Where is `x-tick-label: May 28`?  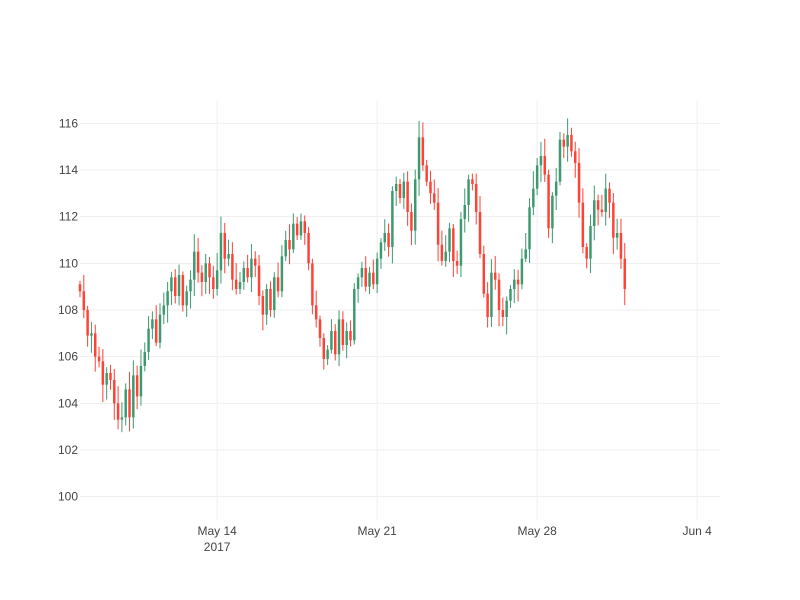 x-tick-label: May 28 is located at coordinates (537, 531).